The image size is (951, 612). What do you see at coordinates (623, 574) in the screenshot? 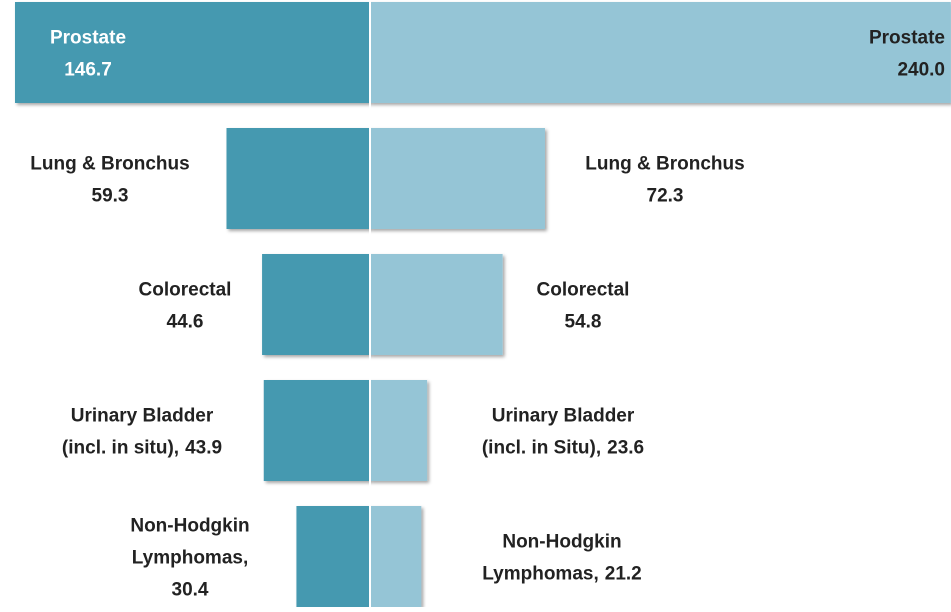
I see `value-label: 21.2` at bounding box center [623, 574].